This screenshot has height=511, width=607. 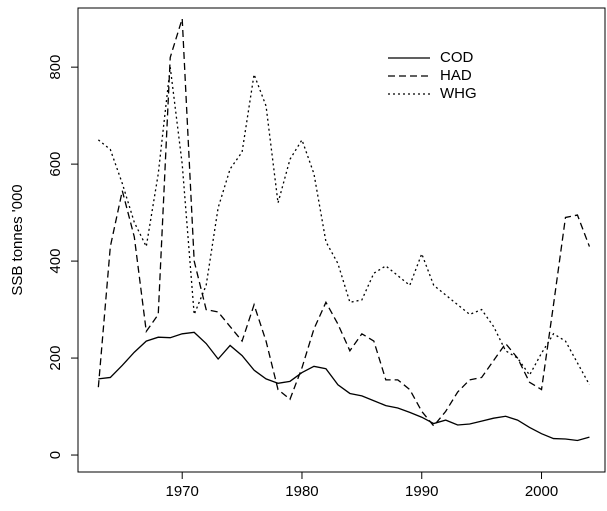 I want to click on x-tick-label: 1990, so click(x=421, y=491).